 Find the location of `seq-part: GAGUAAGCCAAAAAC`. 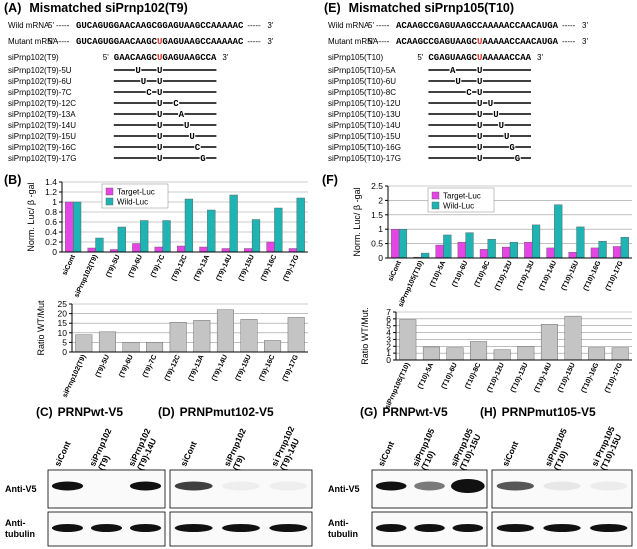

seq-part: GAGUAAGCCAAAAAC is located at coordinates (203, 42).